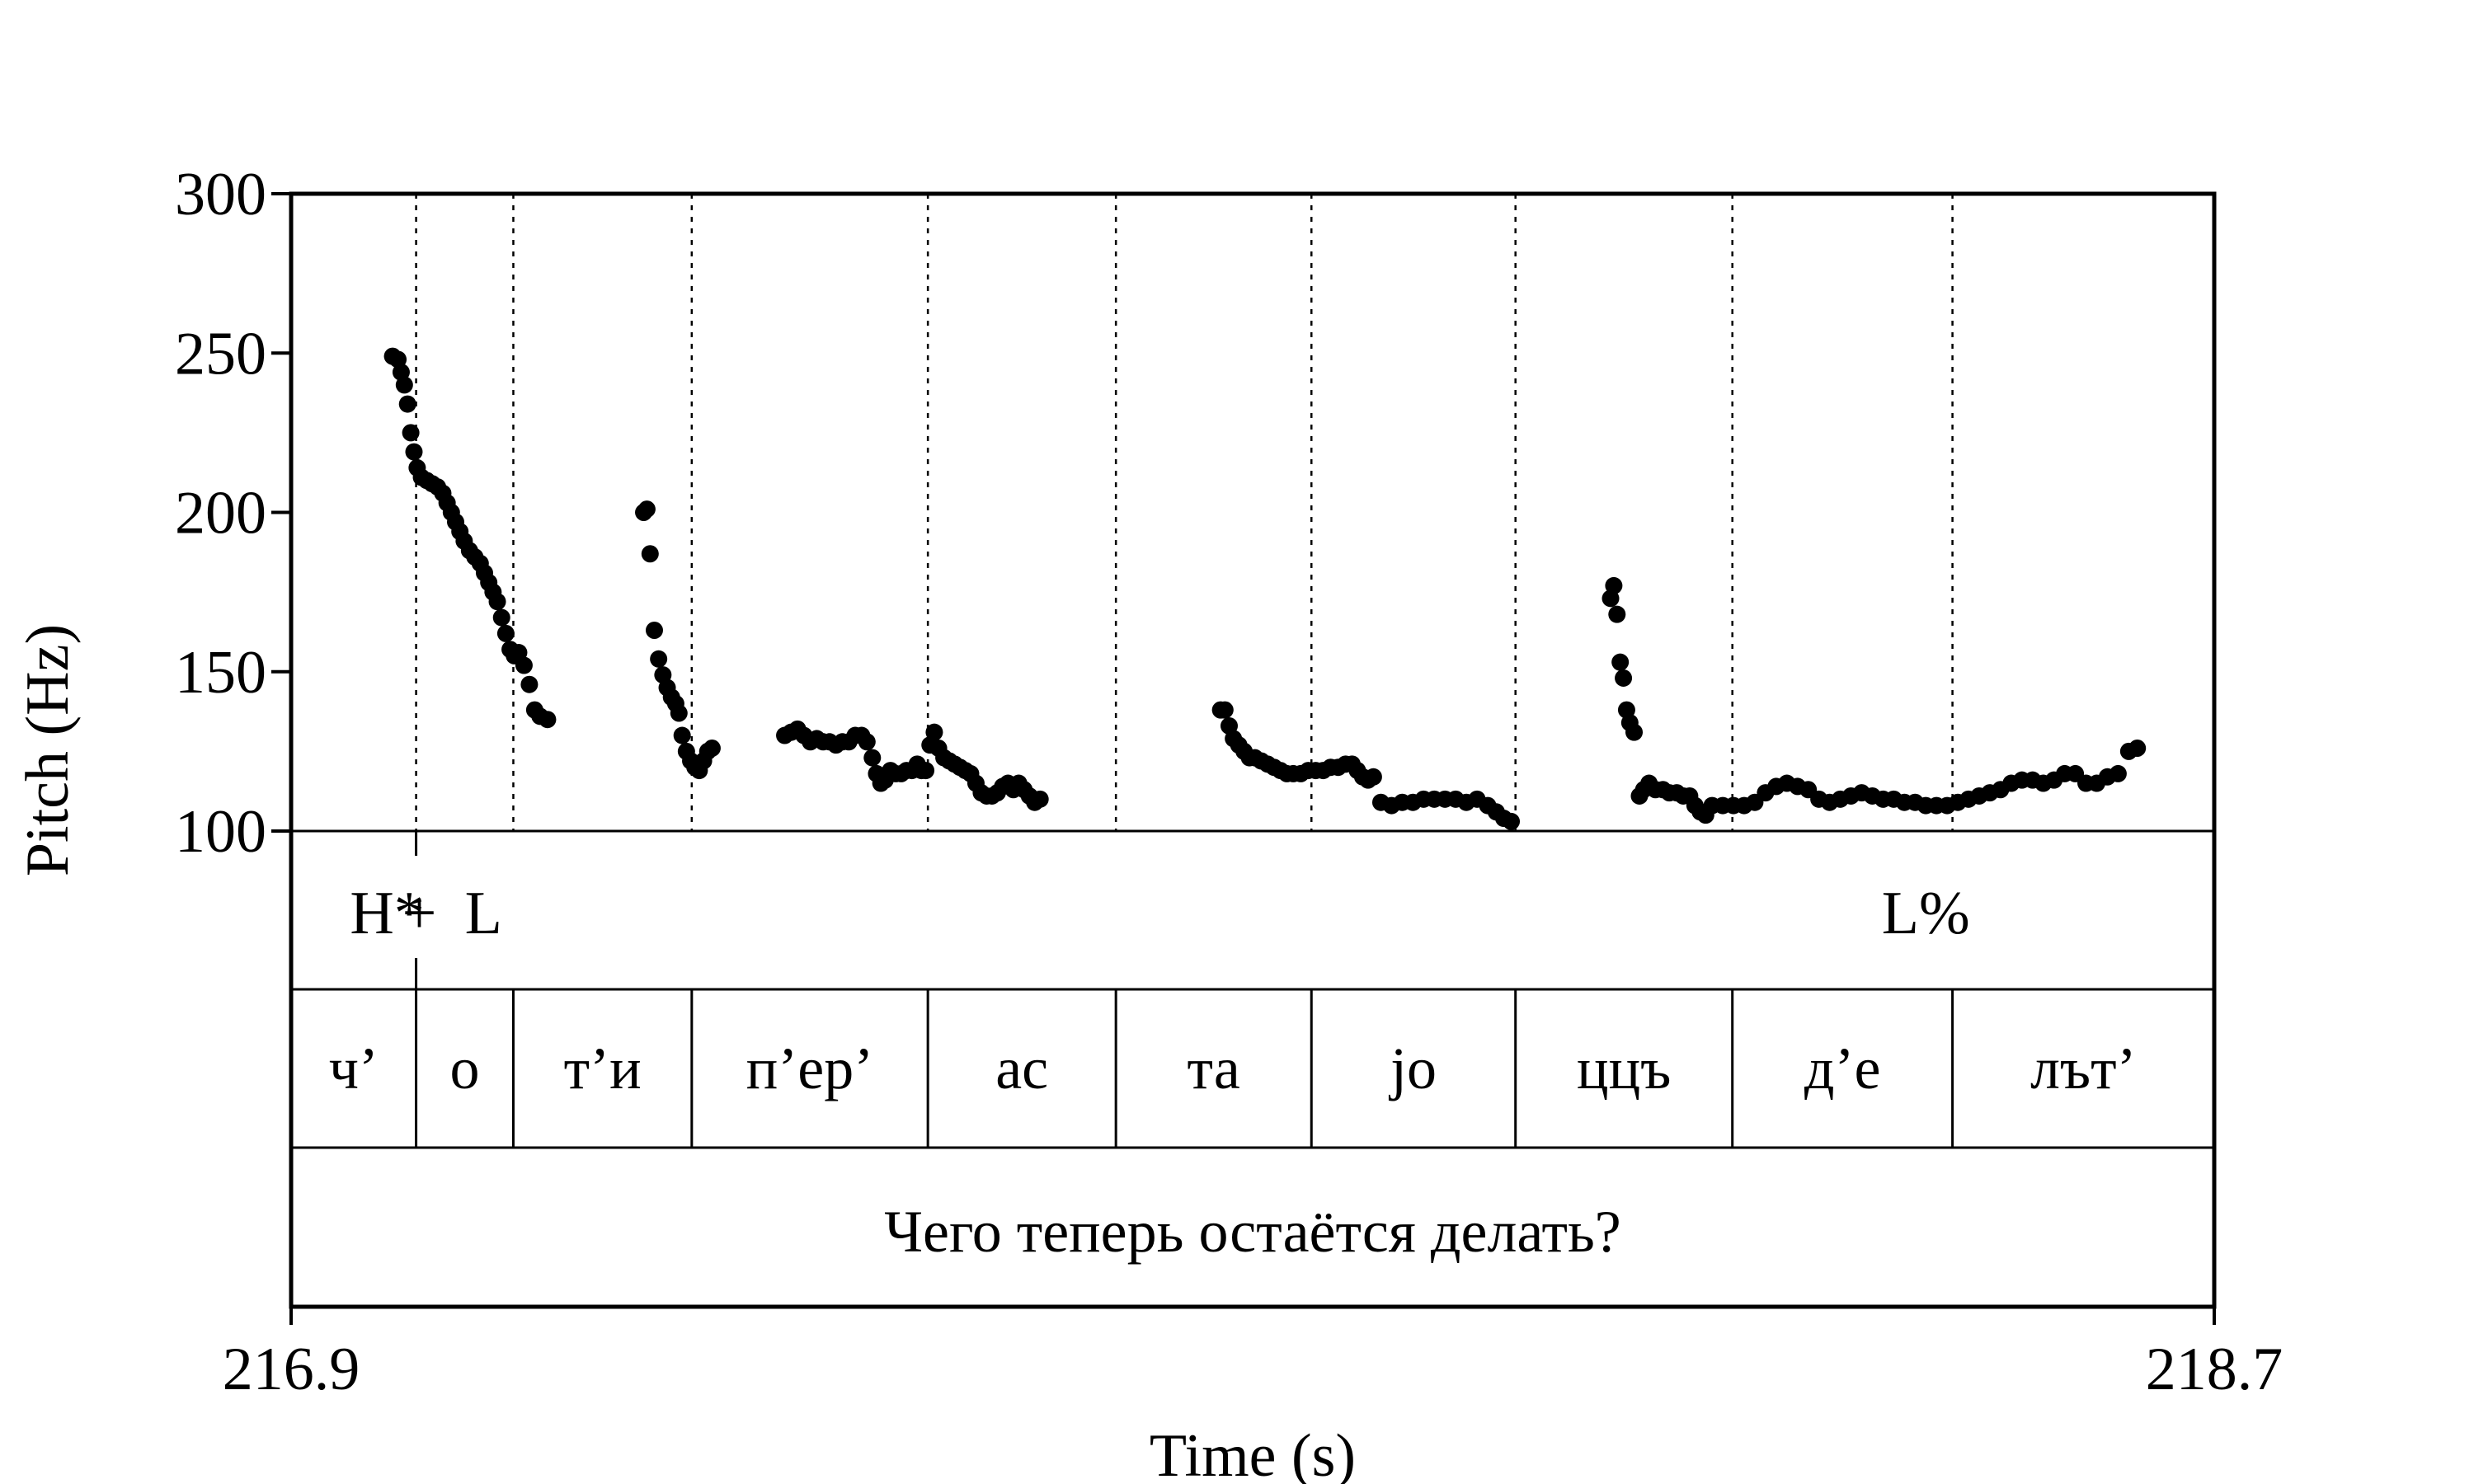 This screenshot has height=1484, width=2474. I want to click on tone-tier: H*+ L L%, so click(1160, 910).